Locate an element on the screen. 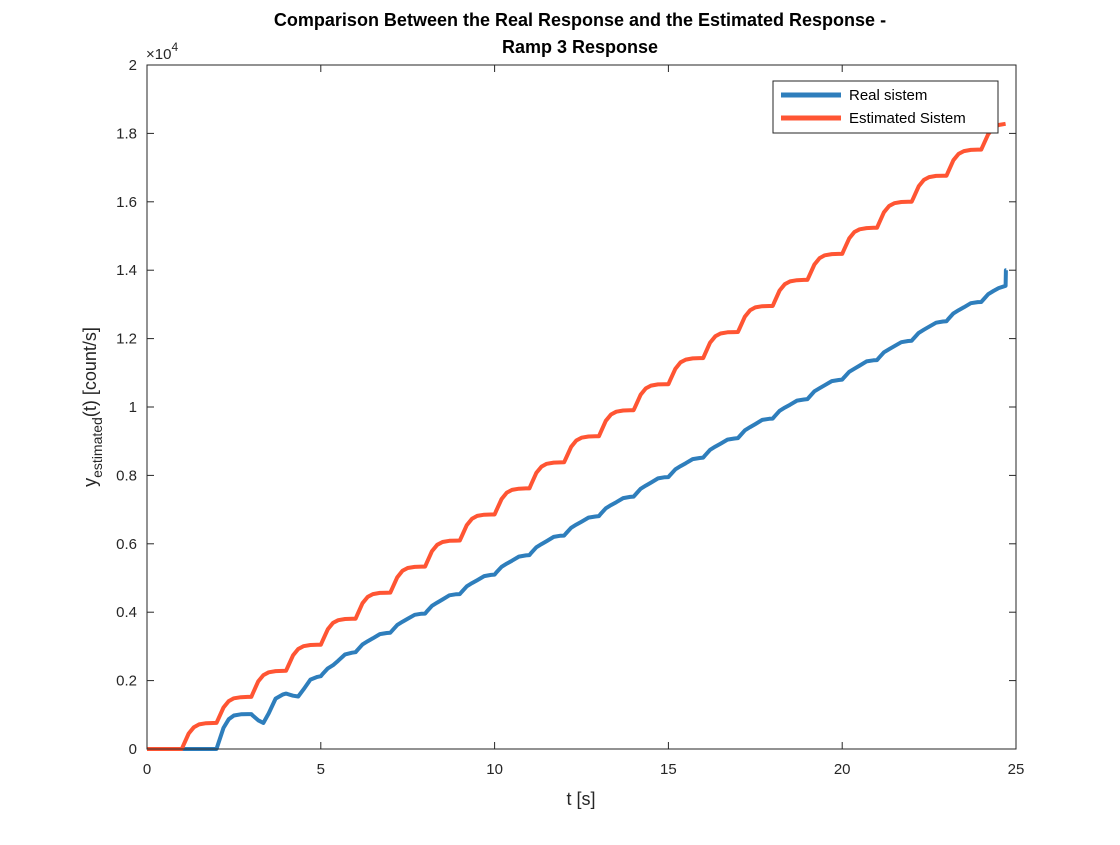  y-axis-label-main: y is located at coordinates (90, 482).